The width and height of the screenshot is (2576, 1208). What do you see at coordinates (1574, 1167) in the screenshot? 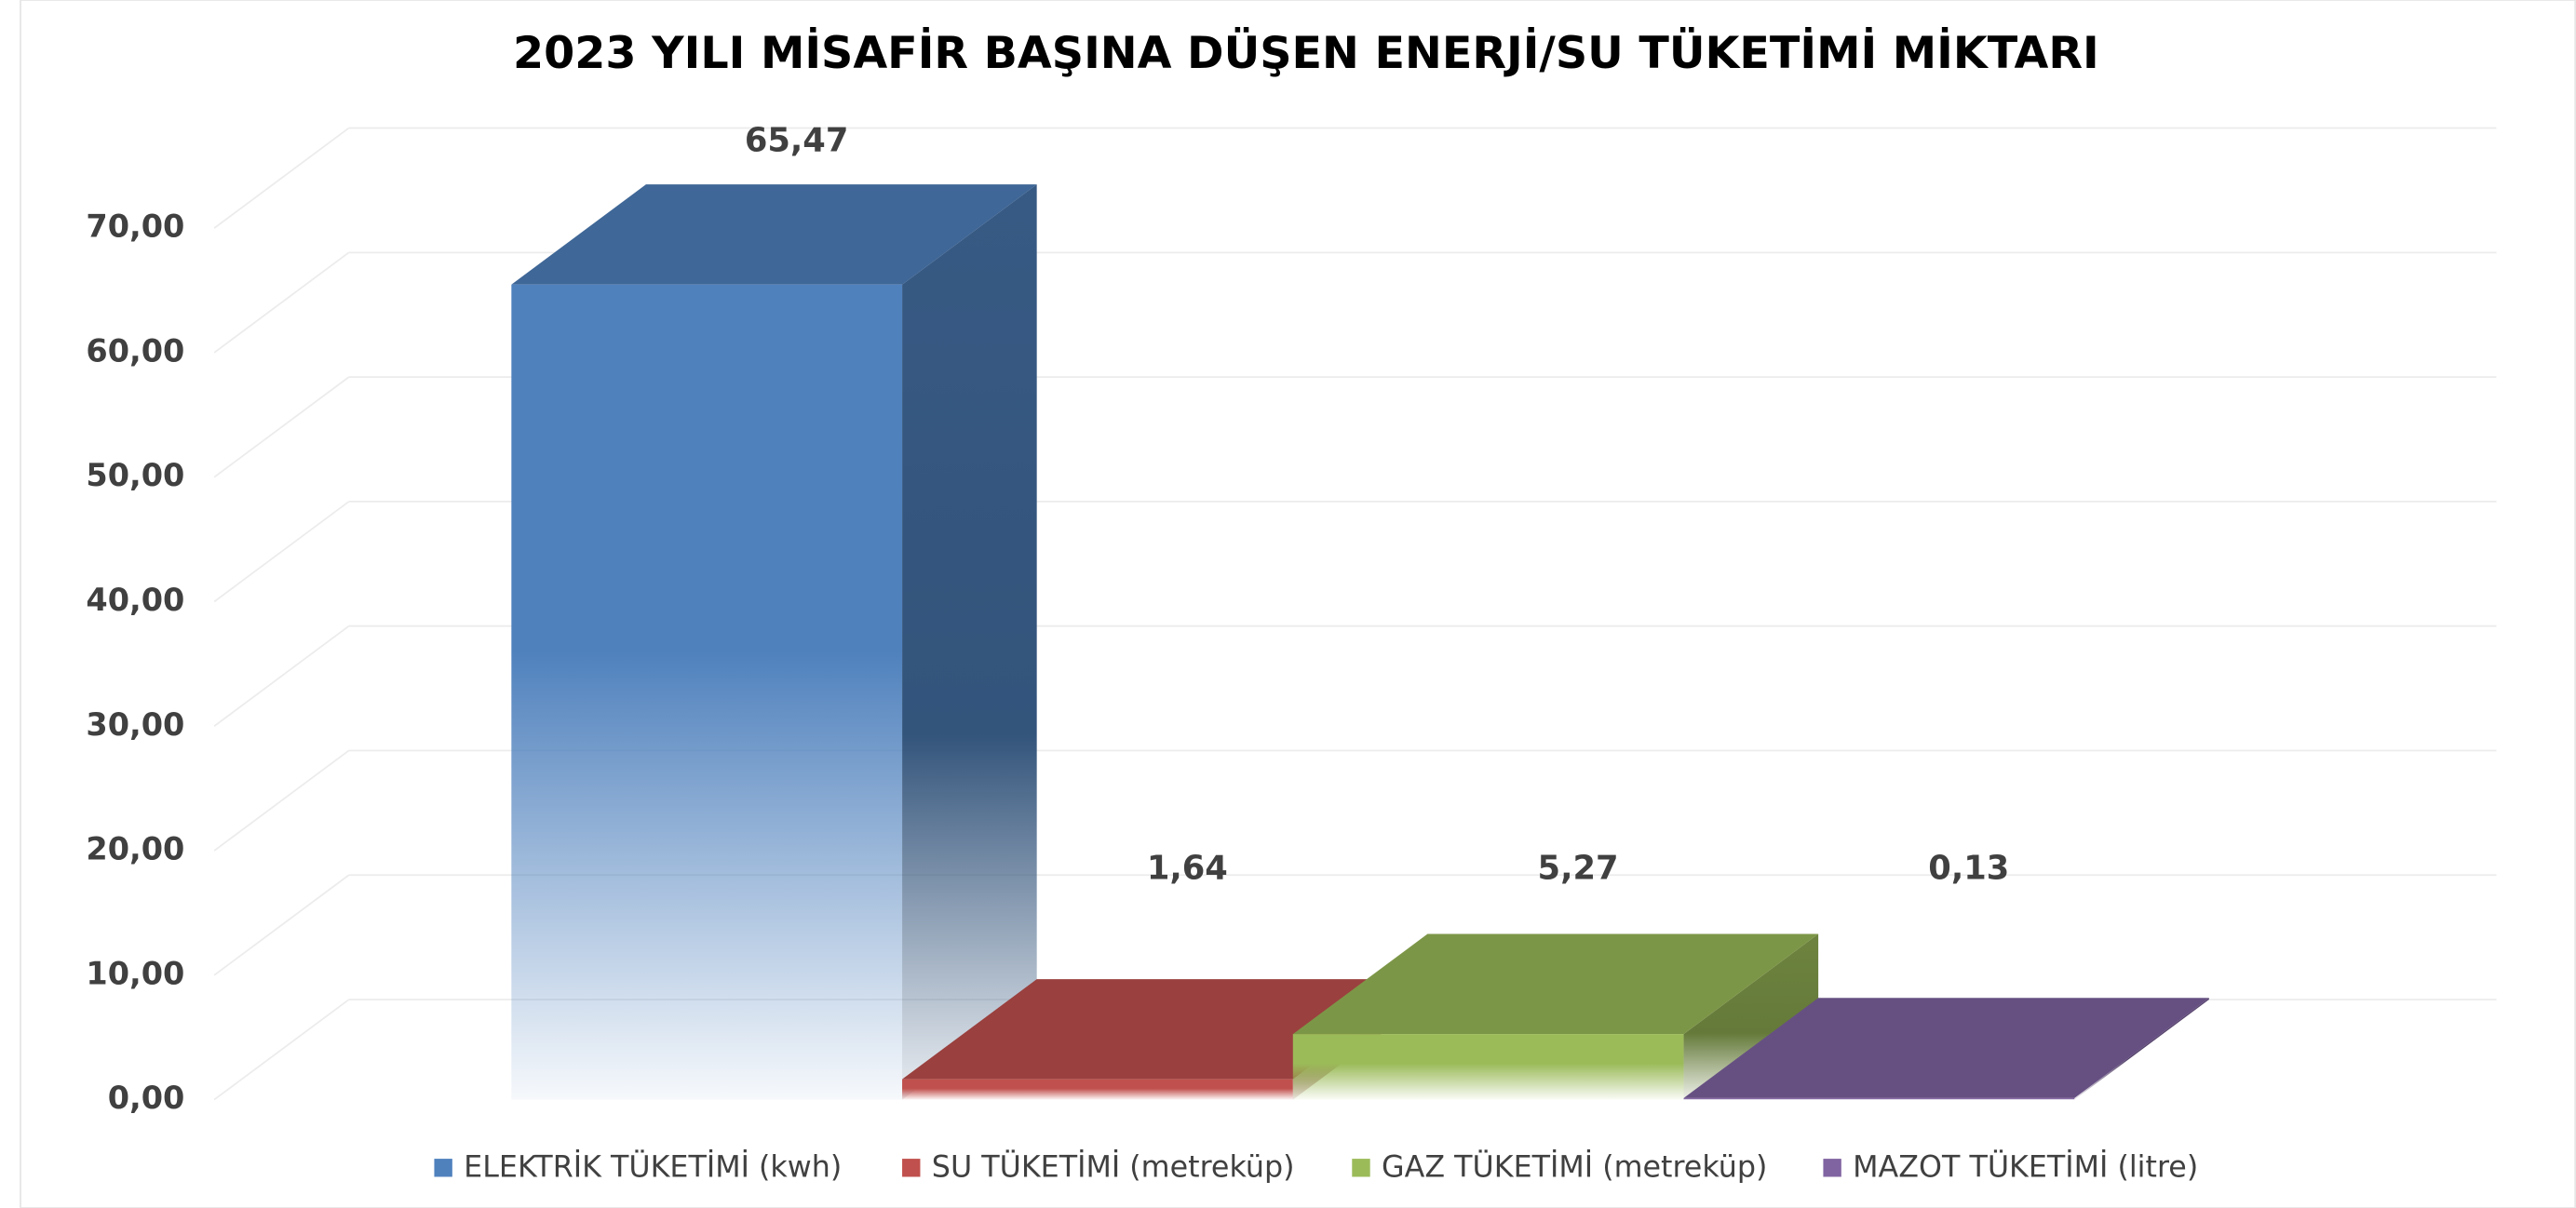
I see `legend-label: GAZ TÜKETİMİ (metreküp)` at bounding box center [1574, 1167].